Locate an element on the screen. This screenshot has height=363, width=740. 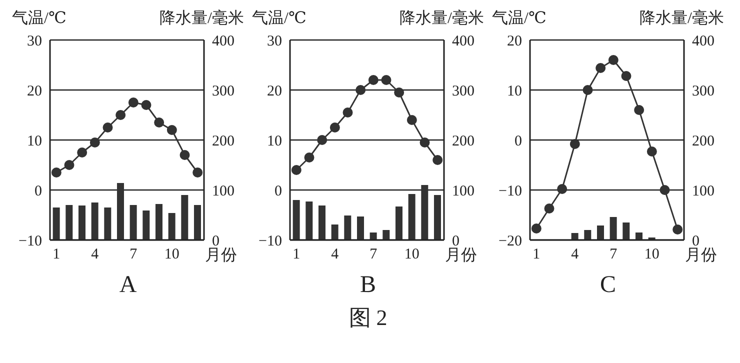
text: B is located at coordinates (367, 285).